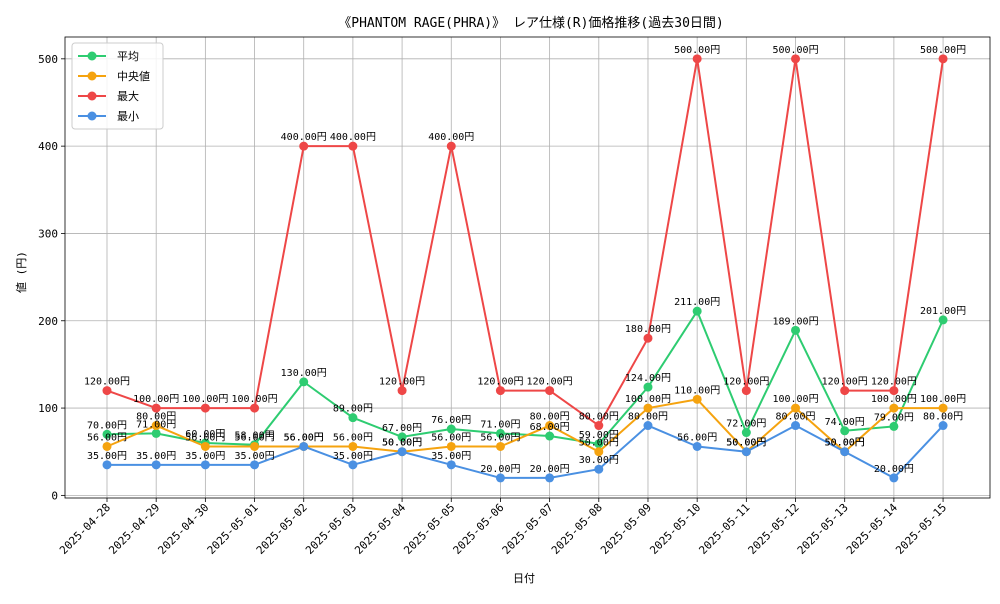  I want to click on y-tick-label: 100, so click(48, 408).